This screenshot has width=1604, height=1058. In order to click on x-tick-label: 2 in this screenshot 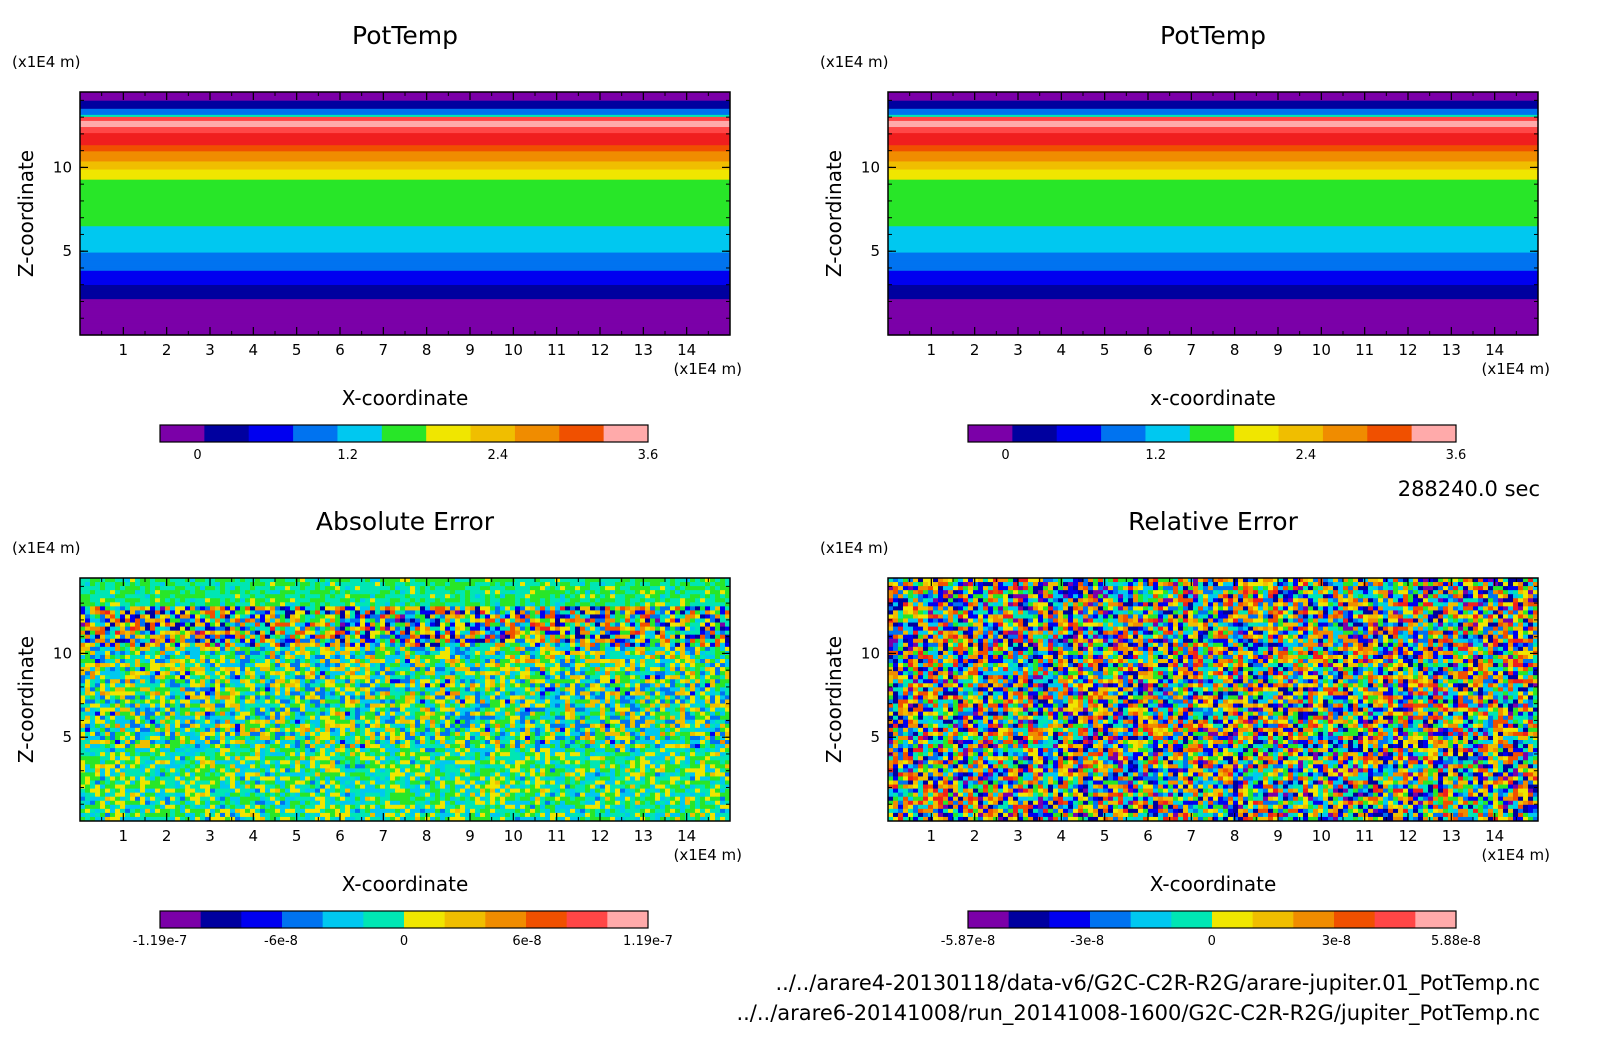, I will do `click(167, 350)`.